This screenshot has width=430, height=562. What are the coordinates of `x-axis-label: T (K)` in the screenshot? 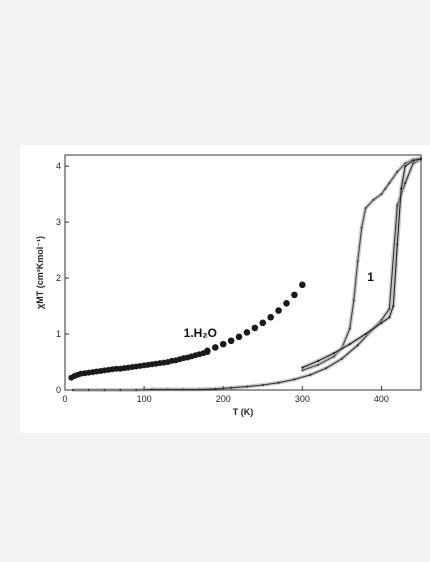 It's located at (243, 412).